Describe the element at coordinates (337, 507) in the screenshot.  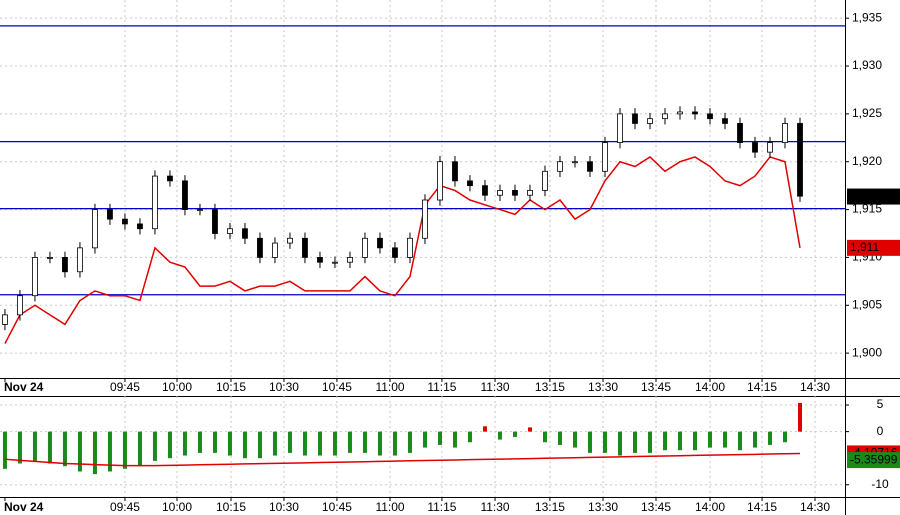
I see `x-tick-label: 10:45` at that location.